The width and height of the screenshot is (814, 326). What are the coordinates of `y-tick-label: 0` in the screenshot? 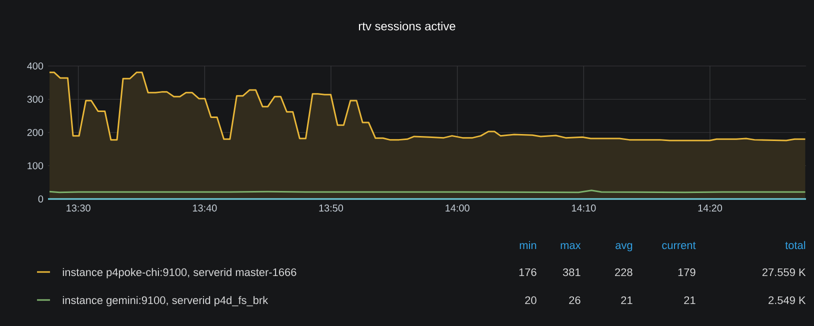 It's located at (41, 199).